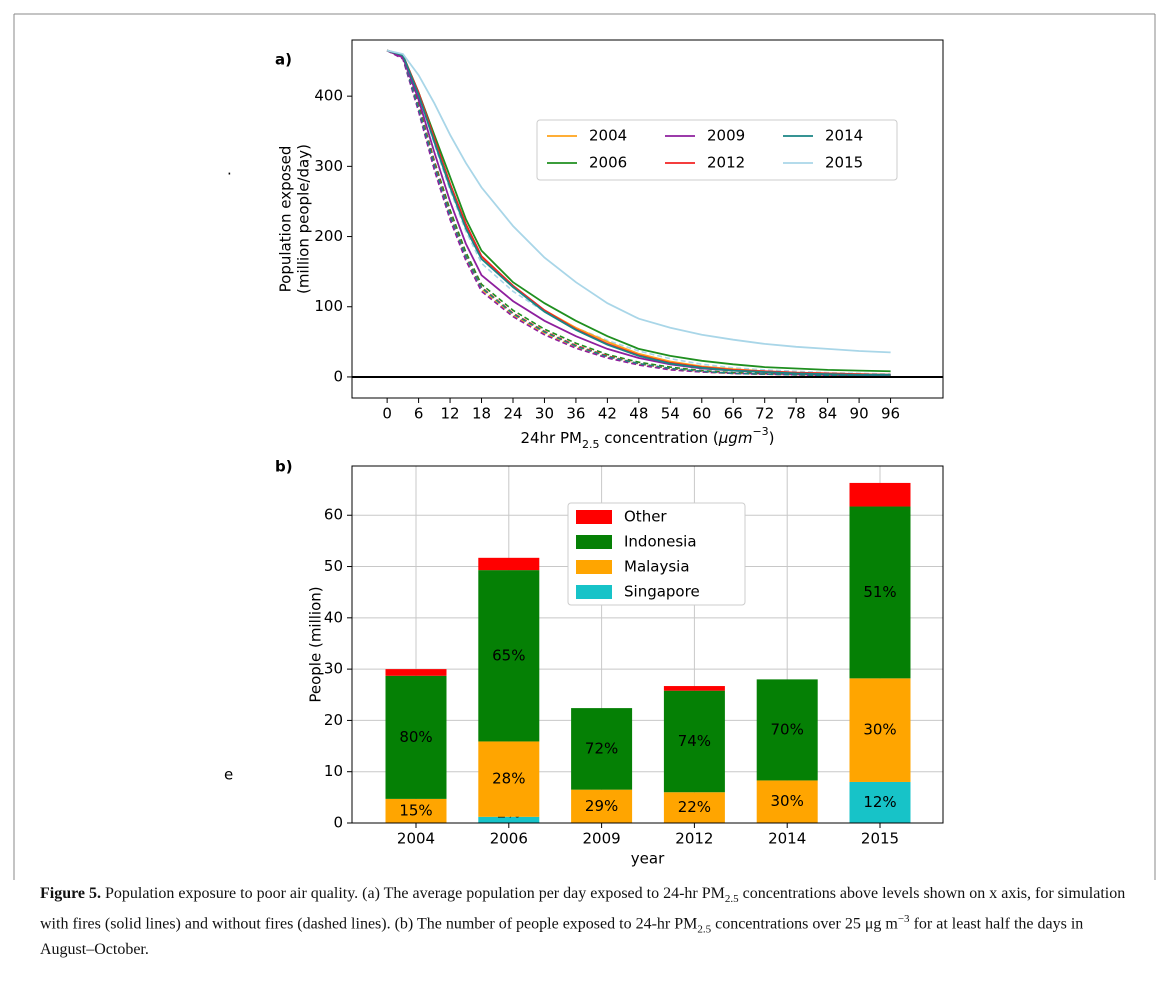 Image resolution: width=1169 pixels, height=985 pixels. I want to click on x-tick-label: 42, so click(607, 414).